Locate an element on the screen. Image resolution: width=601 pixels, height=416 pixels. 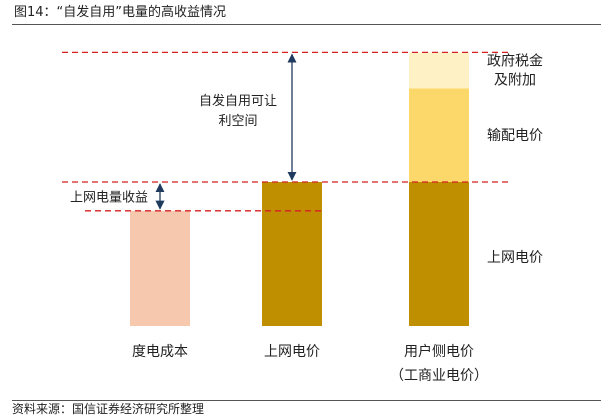
segment-label-grid-price: 上网电价 is located at coordinates (515, 258).